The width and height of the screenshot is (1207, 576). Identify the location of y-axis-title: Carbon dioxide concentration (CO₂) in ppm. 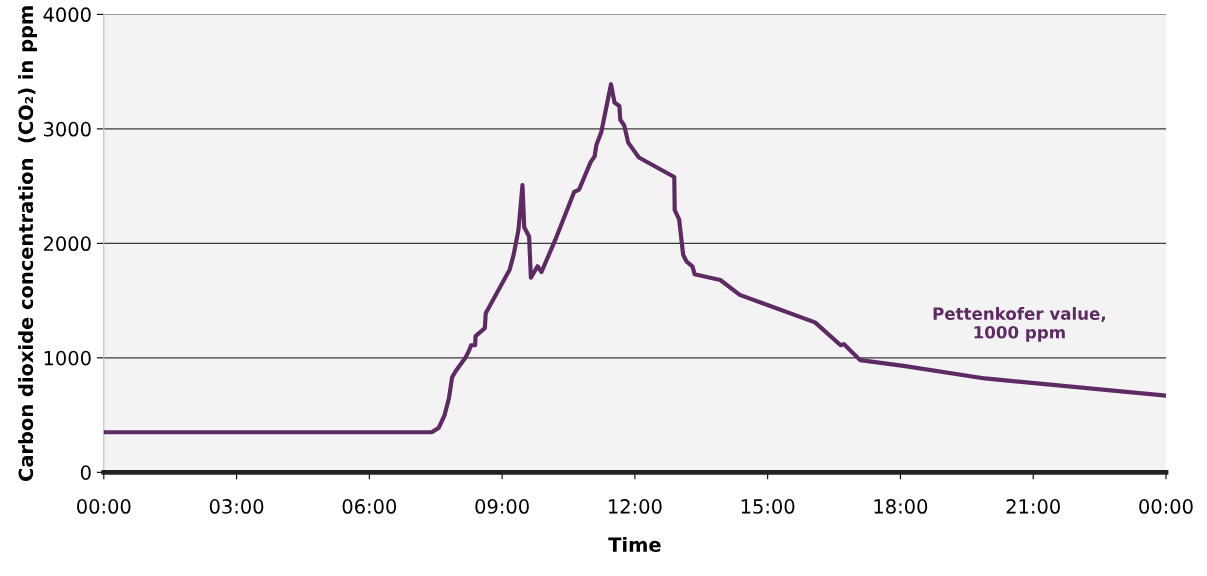
(27, 243).